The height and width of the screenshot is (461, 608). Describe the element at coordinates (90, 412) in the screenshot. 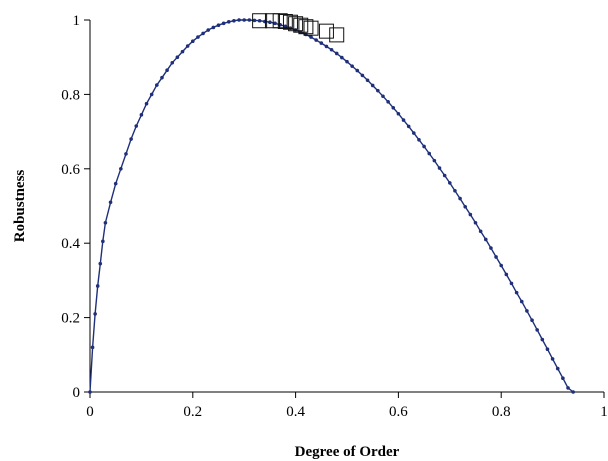

I see `x-tick-label: 0` at that location.